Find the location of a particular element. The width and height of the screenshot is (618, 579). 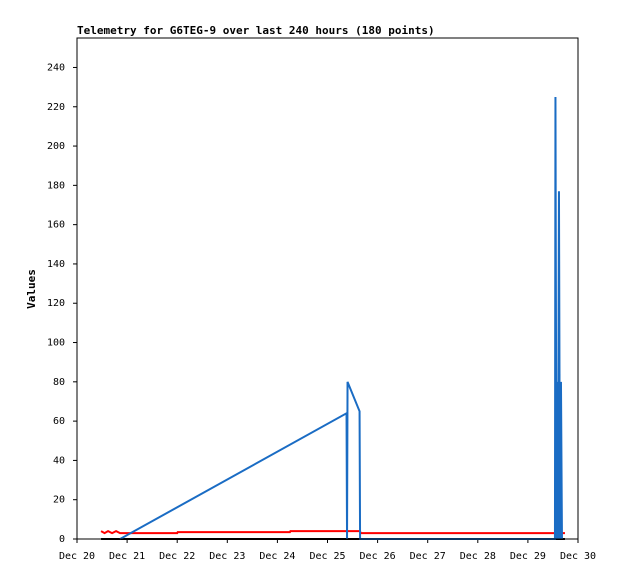

x-tick-label: Dec 27 is located at coordinates (428, 556).